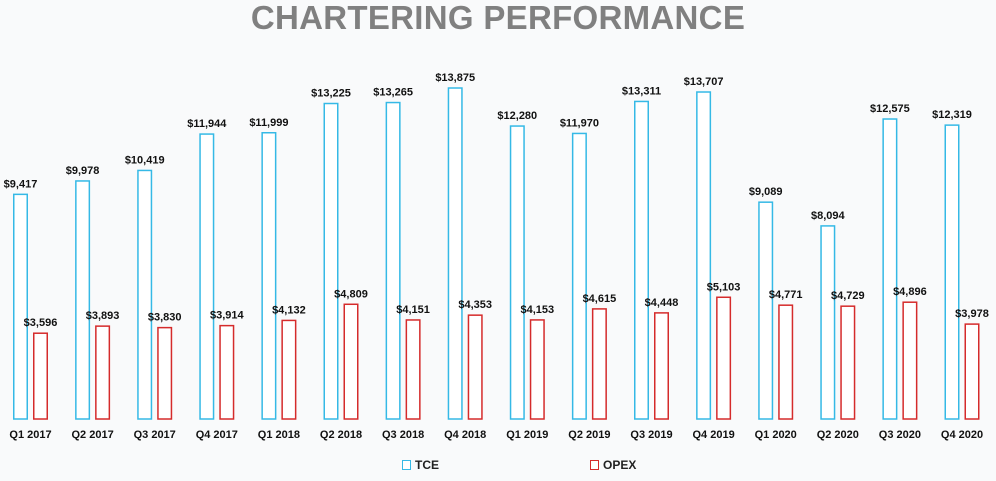  What do you see at coordinates (145, 160) in the screenshot?
I see `data-label-tce-3: $10,419` at bounding box center [145, 160].